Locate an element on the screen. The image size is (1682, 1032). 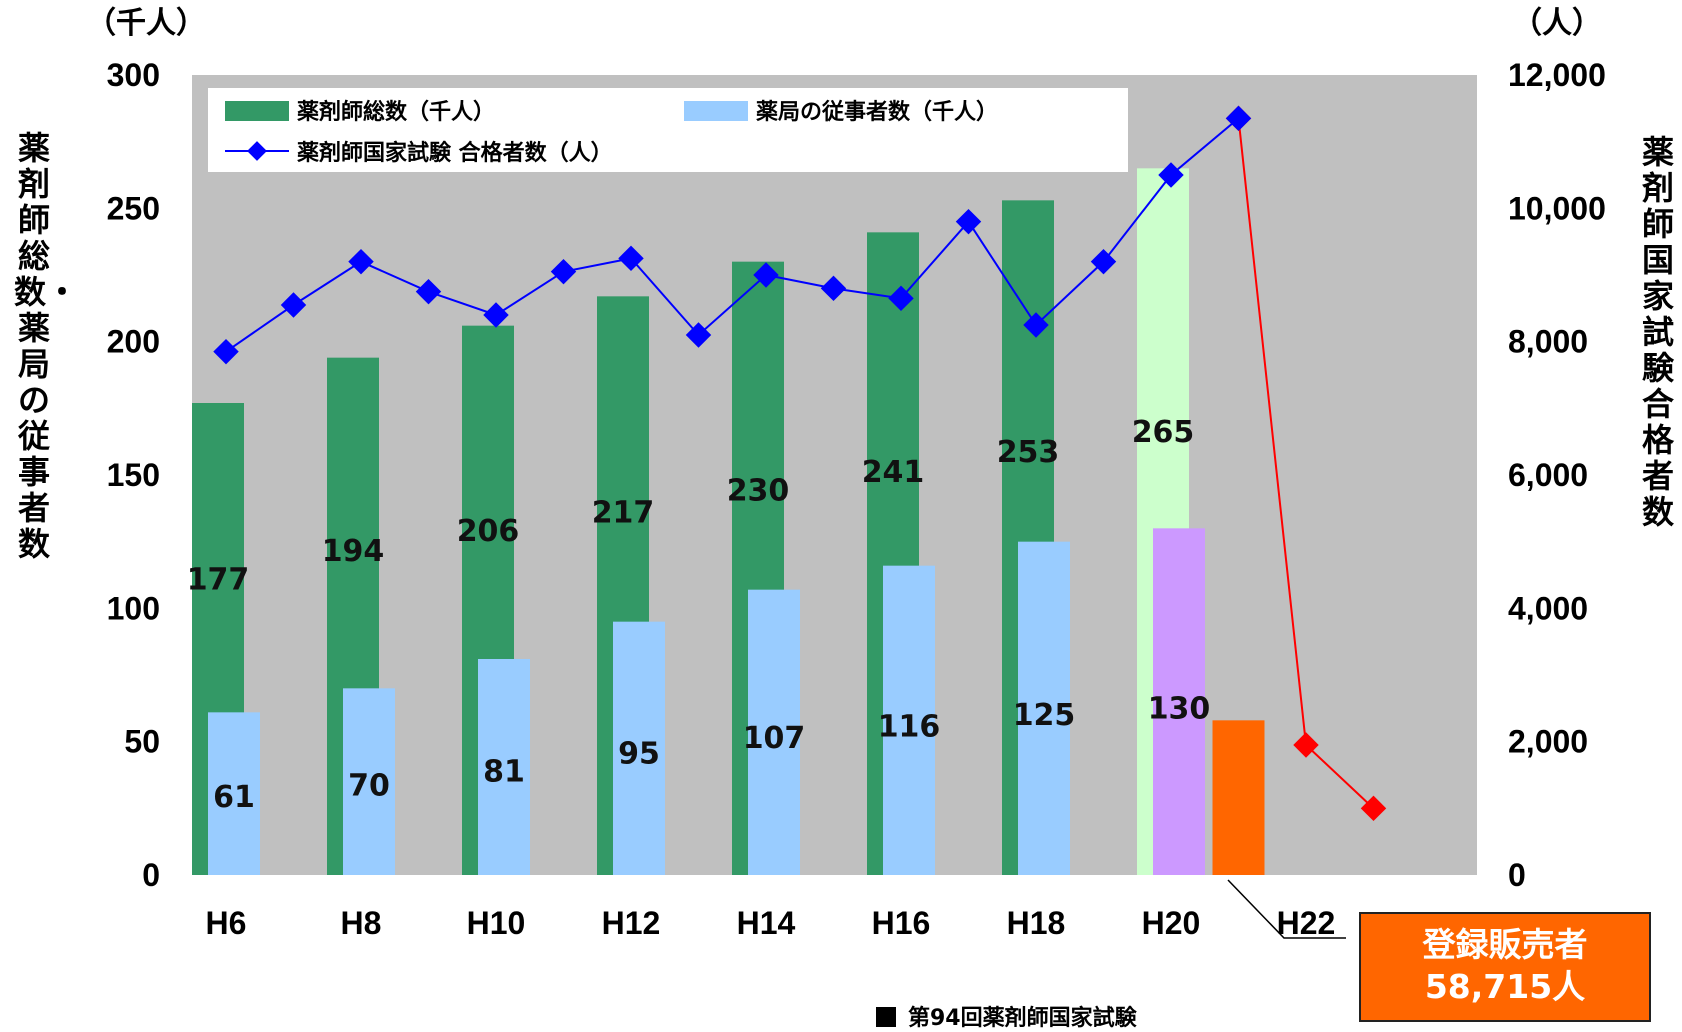
bar-pharmacy-staff-H10 is located at coordinates (504, 767).